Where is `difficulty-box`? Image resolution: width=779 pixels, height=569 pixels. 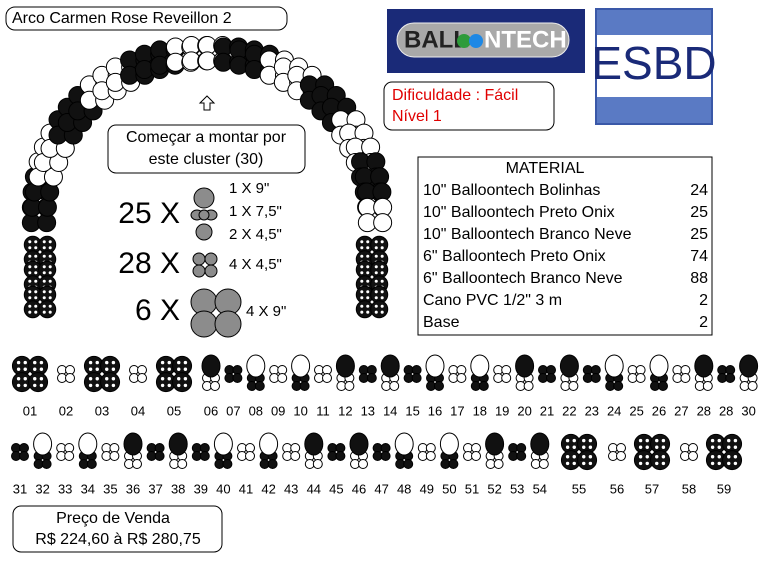 difficulty-box is located at coordinates (469, 106).